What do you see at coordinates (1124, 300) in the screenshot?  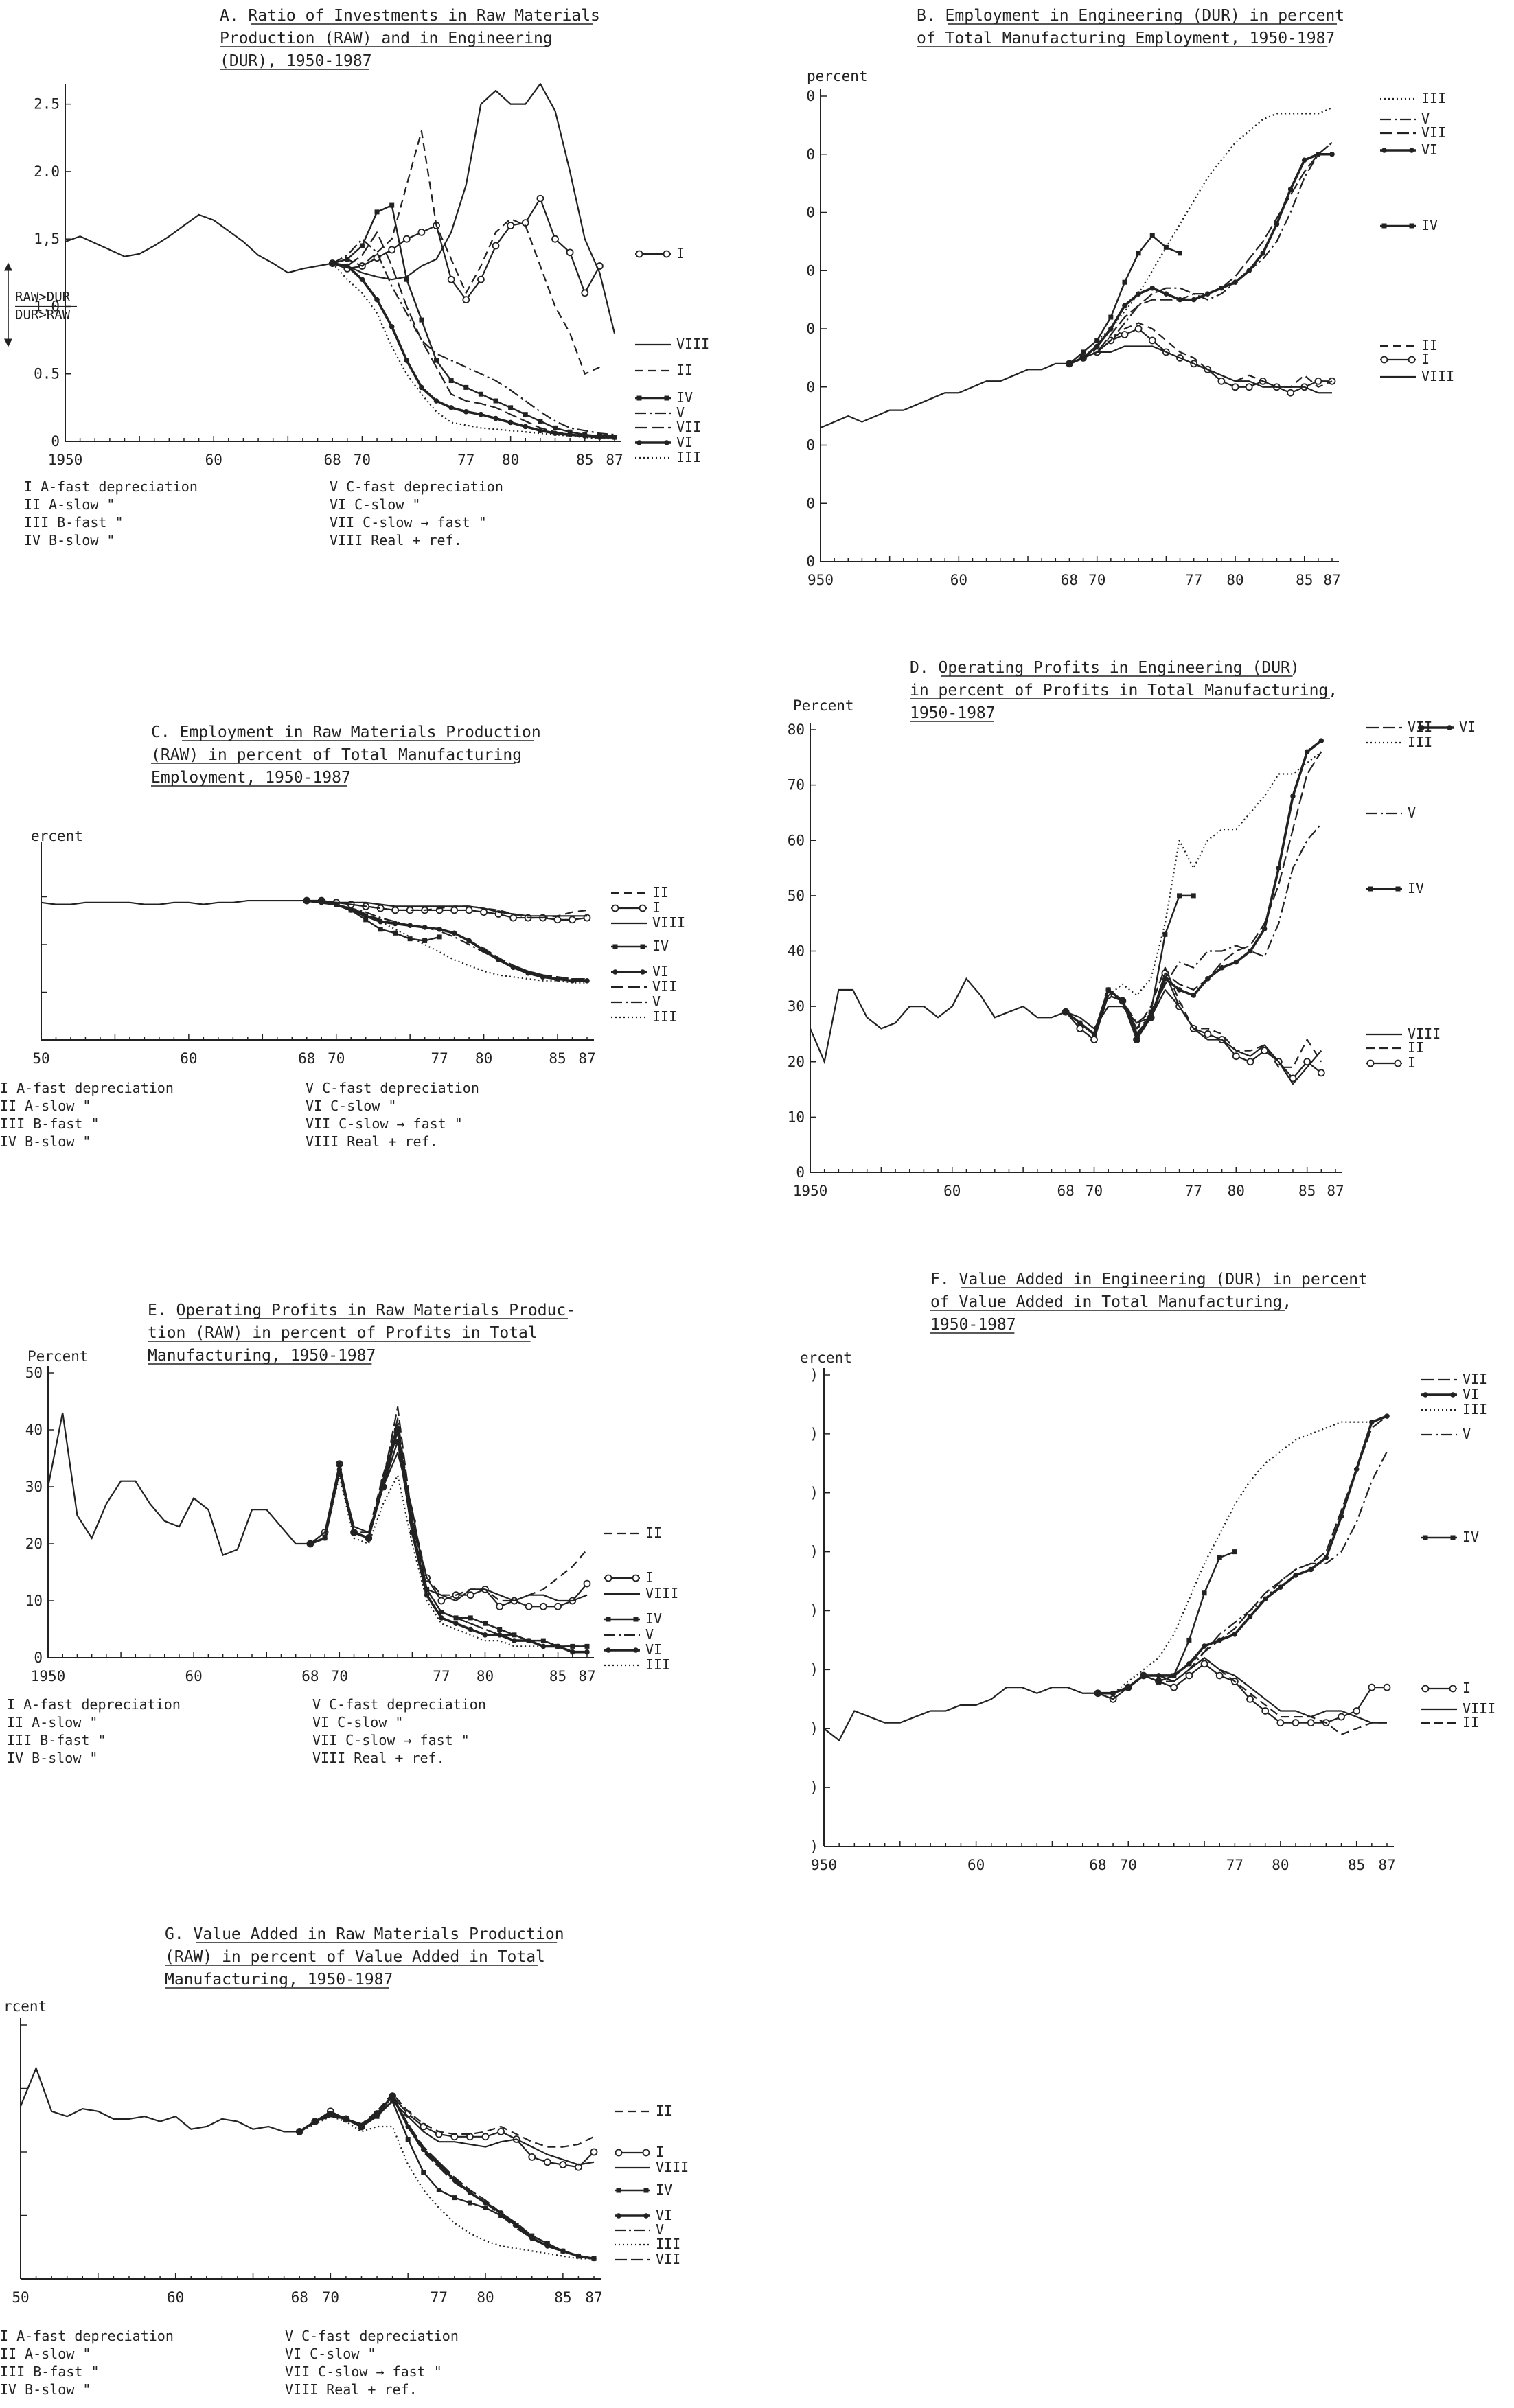 I see `series-IV` at bounding box center [1124, 300].